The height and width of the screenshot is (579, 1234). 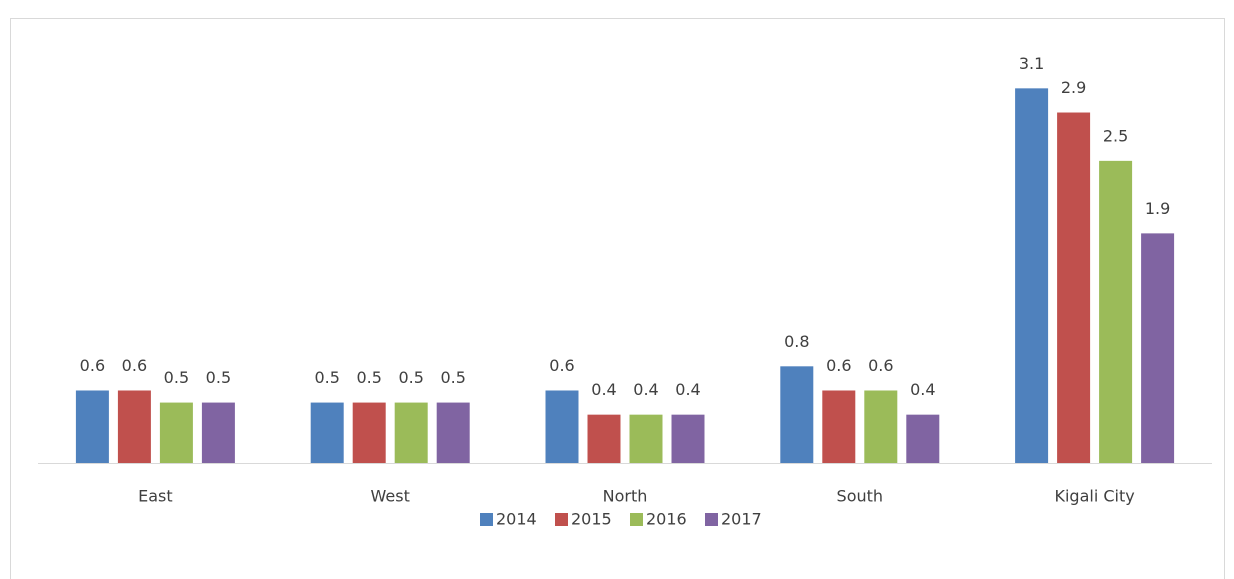 I want to click on x-tick-label: West, so click(x=390, y=496).